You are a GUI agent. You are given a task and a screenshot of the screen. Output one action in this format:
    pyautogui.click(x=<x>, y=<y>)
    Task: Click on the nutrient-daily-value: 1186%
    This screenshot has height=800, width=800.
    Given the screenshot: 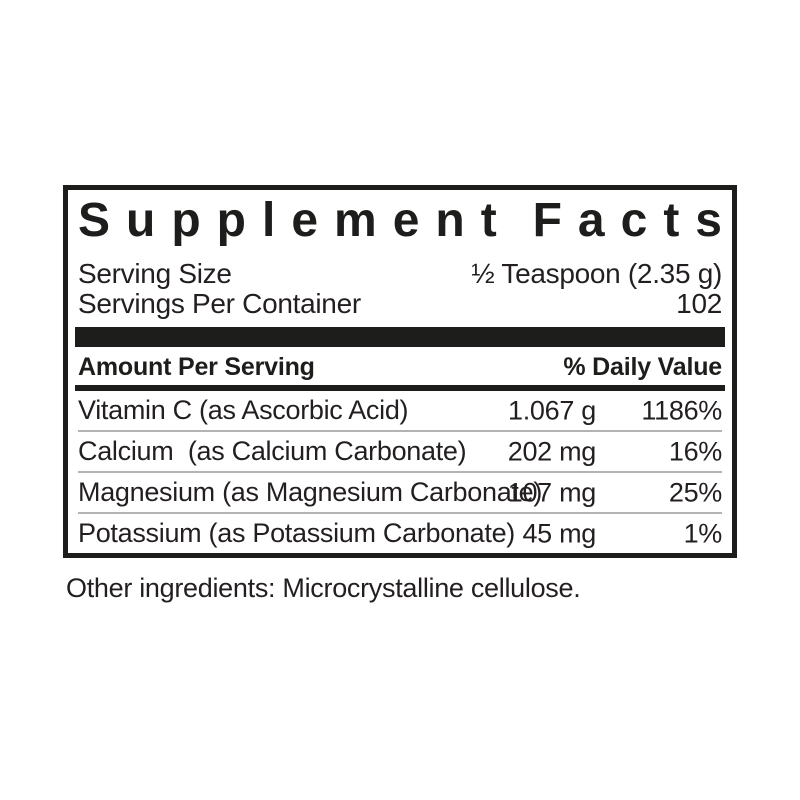 What is the action you would take?
    pyautogui.click(x=681, y=410)
    